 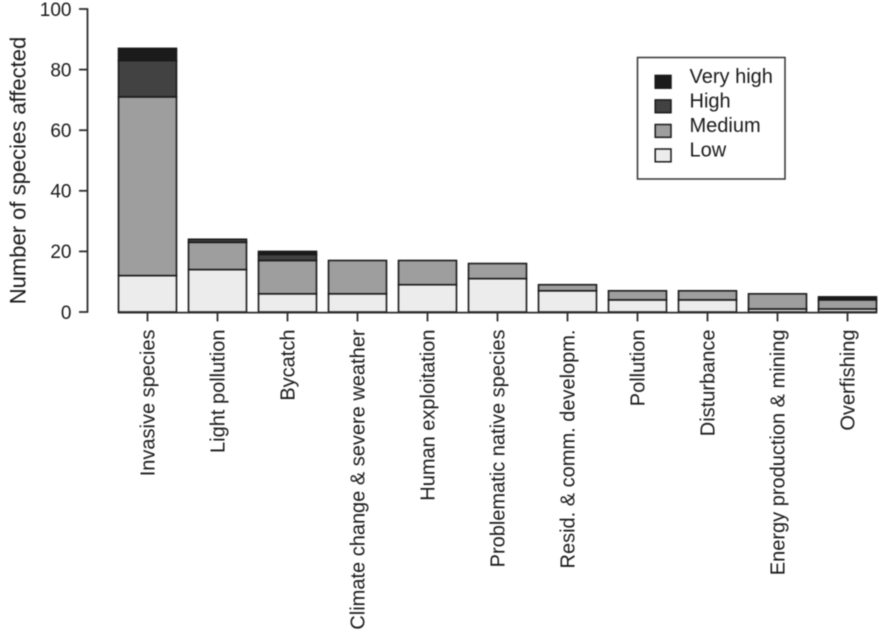 What do you see at coordinates (709, 383) in the screenshot?
I see `svg-text: Disturbance` at bounding box center [709, 383].